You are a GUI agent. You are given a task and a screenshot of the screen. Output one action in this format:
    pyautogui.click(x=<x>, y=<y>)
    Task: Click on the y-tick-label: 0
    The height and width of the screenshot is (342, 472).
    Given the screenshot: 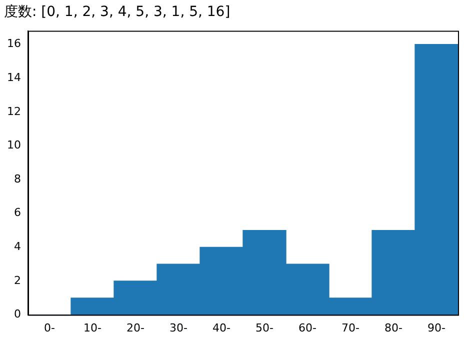 What is the action you would take?
    pyautogui.click(x=17, y=314)
    